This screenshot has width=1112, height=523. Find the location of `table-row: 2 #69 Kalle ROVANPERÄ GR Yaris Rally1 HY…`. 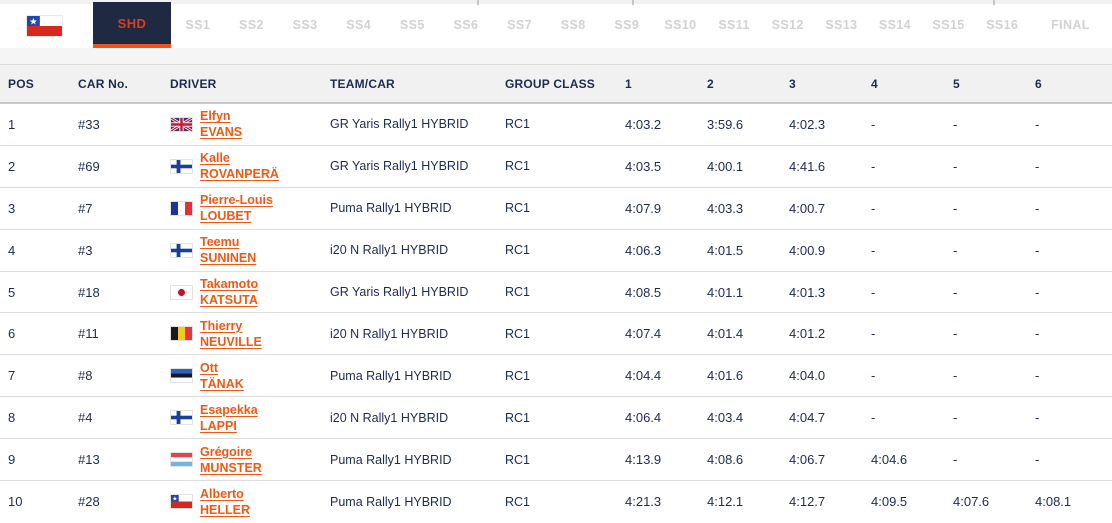

table-row: 2 #69 Kalle ROVANPERÄ GR Yaris Rally1 HY… is located at coordinates (556, 166).